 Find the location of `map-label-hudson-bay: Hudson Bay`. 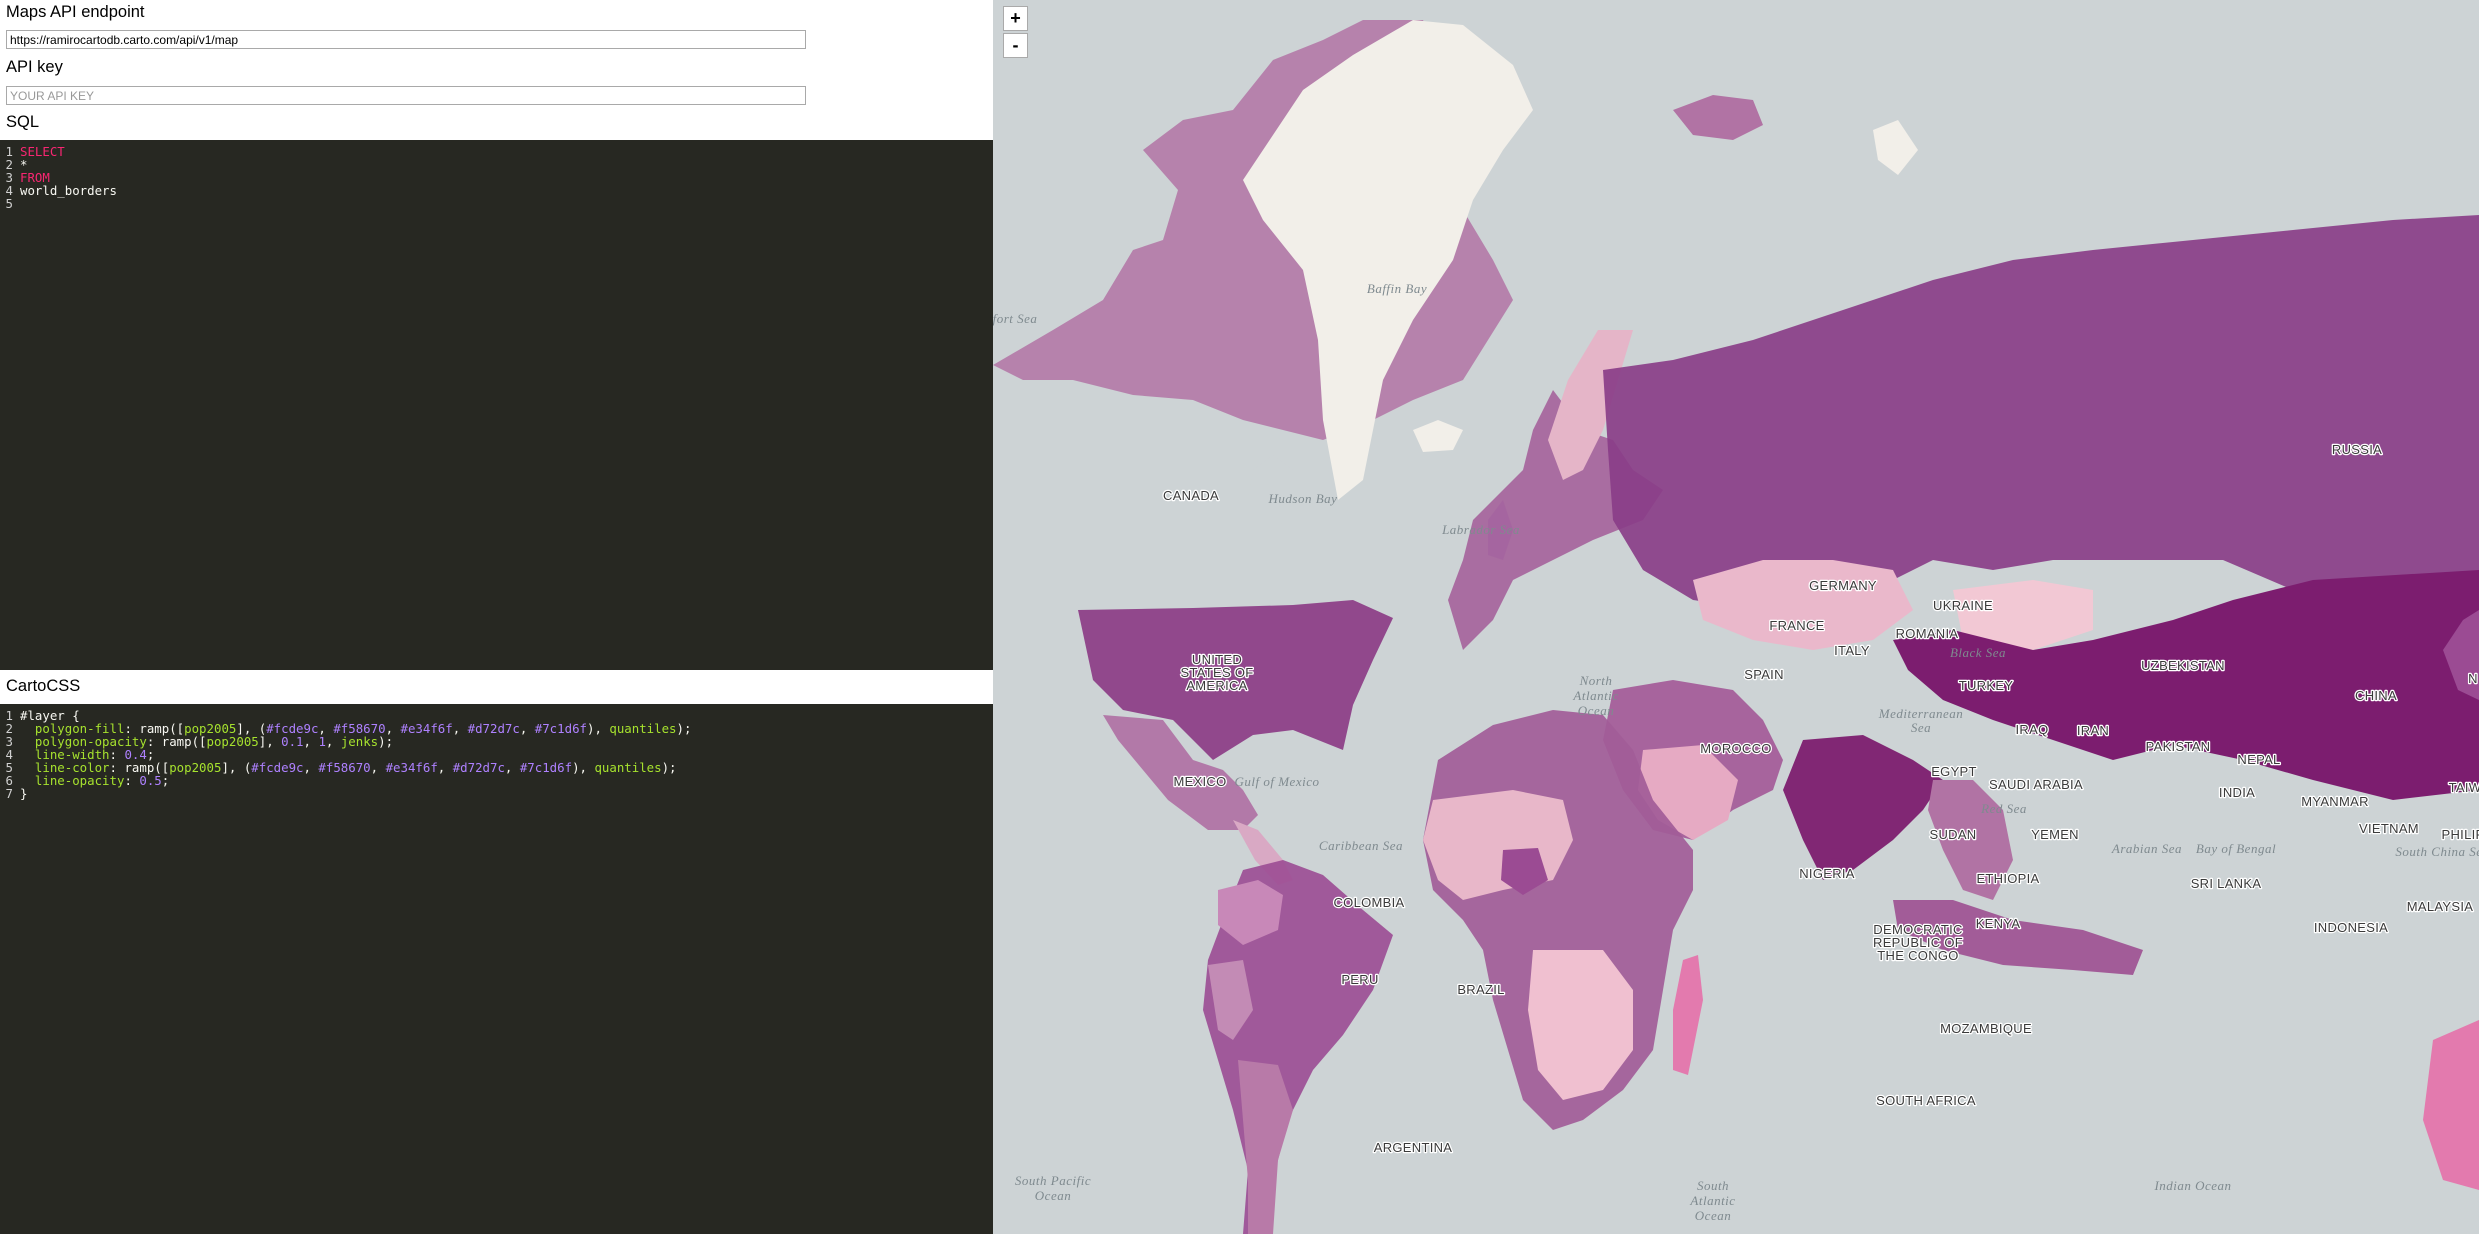

map-label-hudson-bay: Hudson Bay is located at coordinates (1303, 498).